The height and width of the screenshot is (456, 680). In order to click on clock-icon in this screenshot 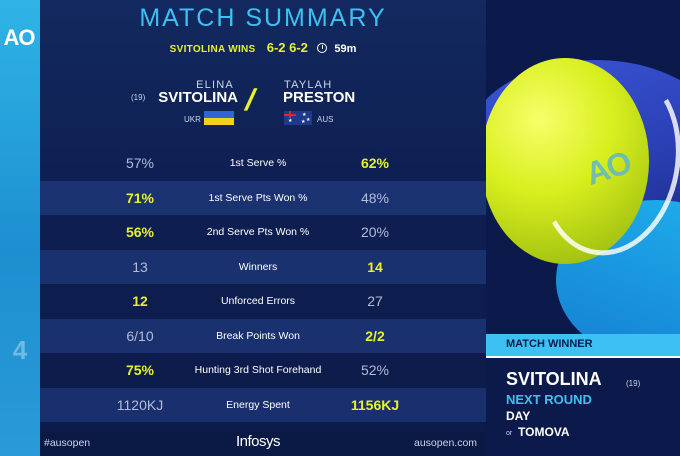, I will do `click(322, 48)`.